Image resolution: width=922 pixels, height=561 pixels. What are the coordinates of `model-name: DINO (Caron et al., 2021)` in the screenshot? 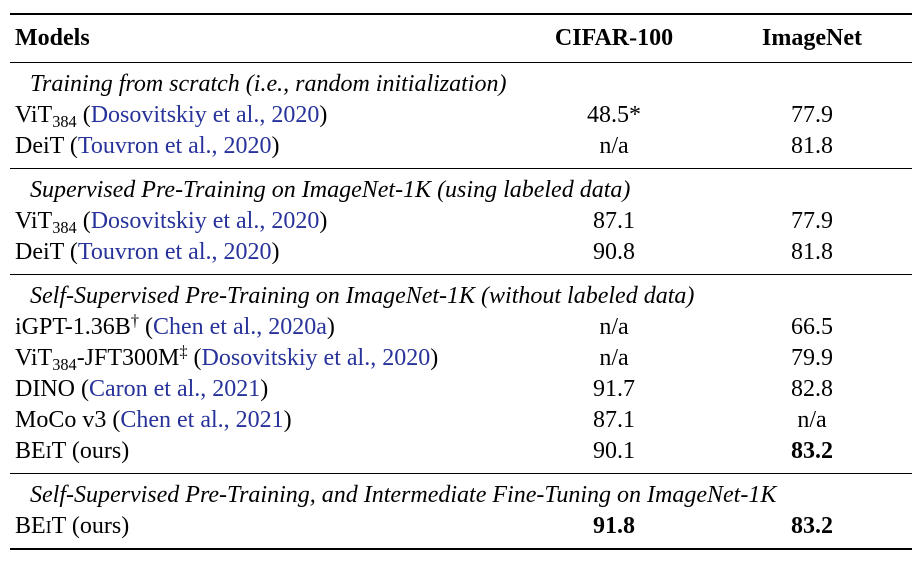 It's located at (141, 389).